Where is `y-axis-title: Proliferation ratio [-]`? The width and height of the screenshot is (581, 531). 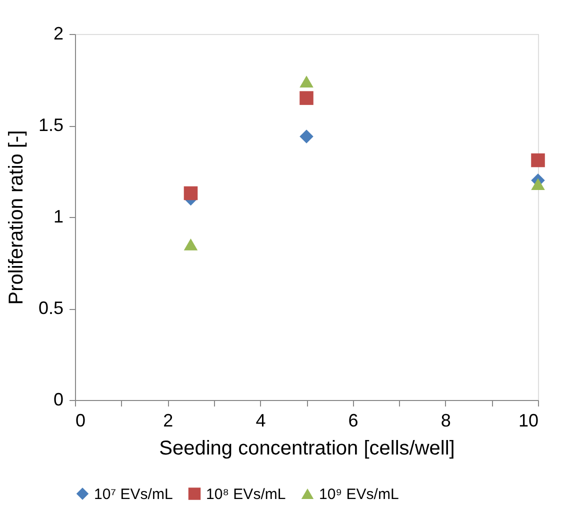 y-axis-title: Proliferation ratio [-] is located at coordinates (16, 217).